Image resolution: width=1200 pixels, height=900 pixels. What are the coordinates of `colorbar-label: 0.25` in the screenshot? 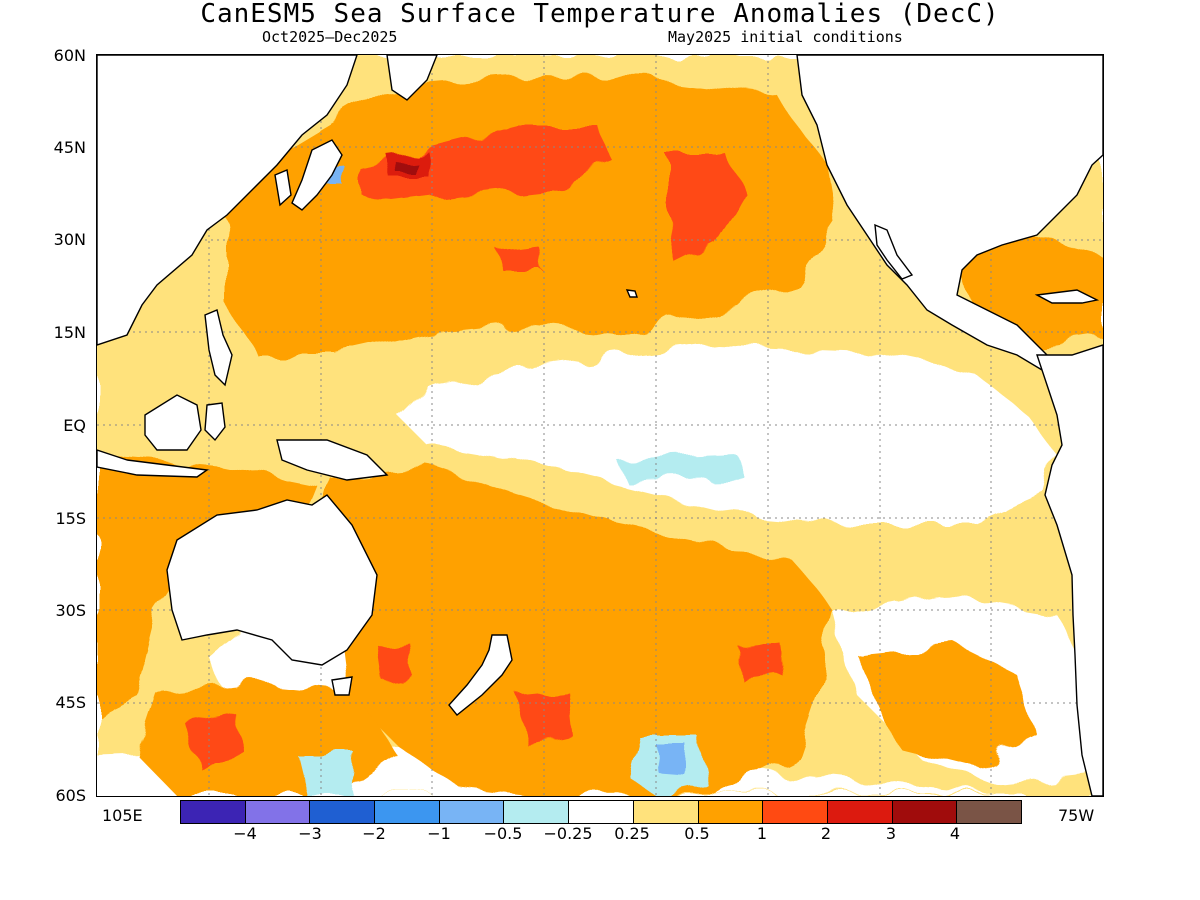 It's located at (632, 833).